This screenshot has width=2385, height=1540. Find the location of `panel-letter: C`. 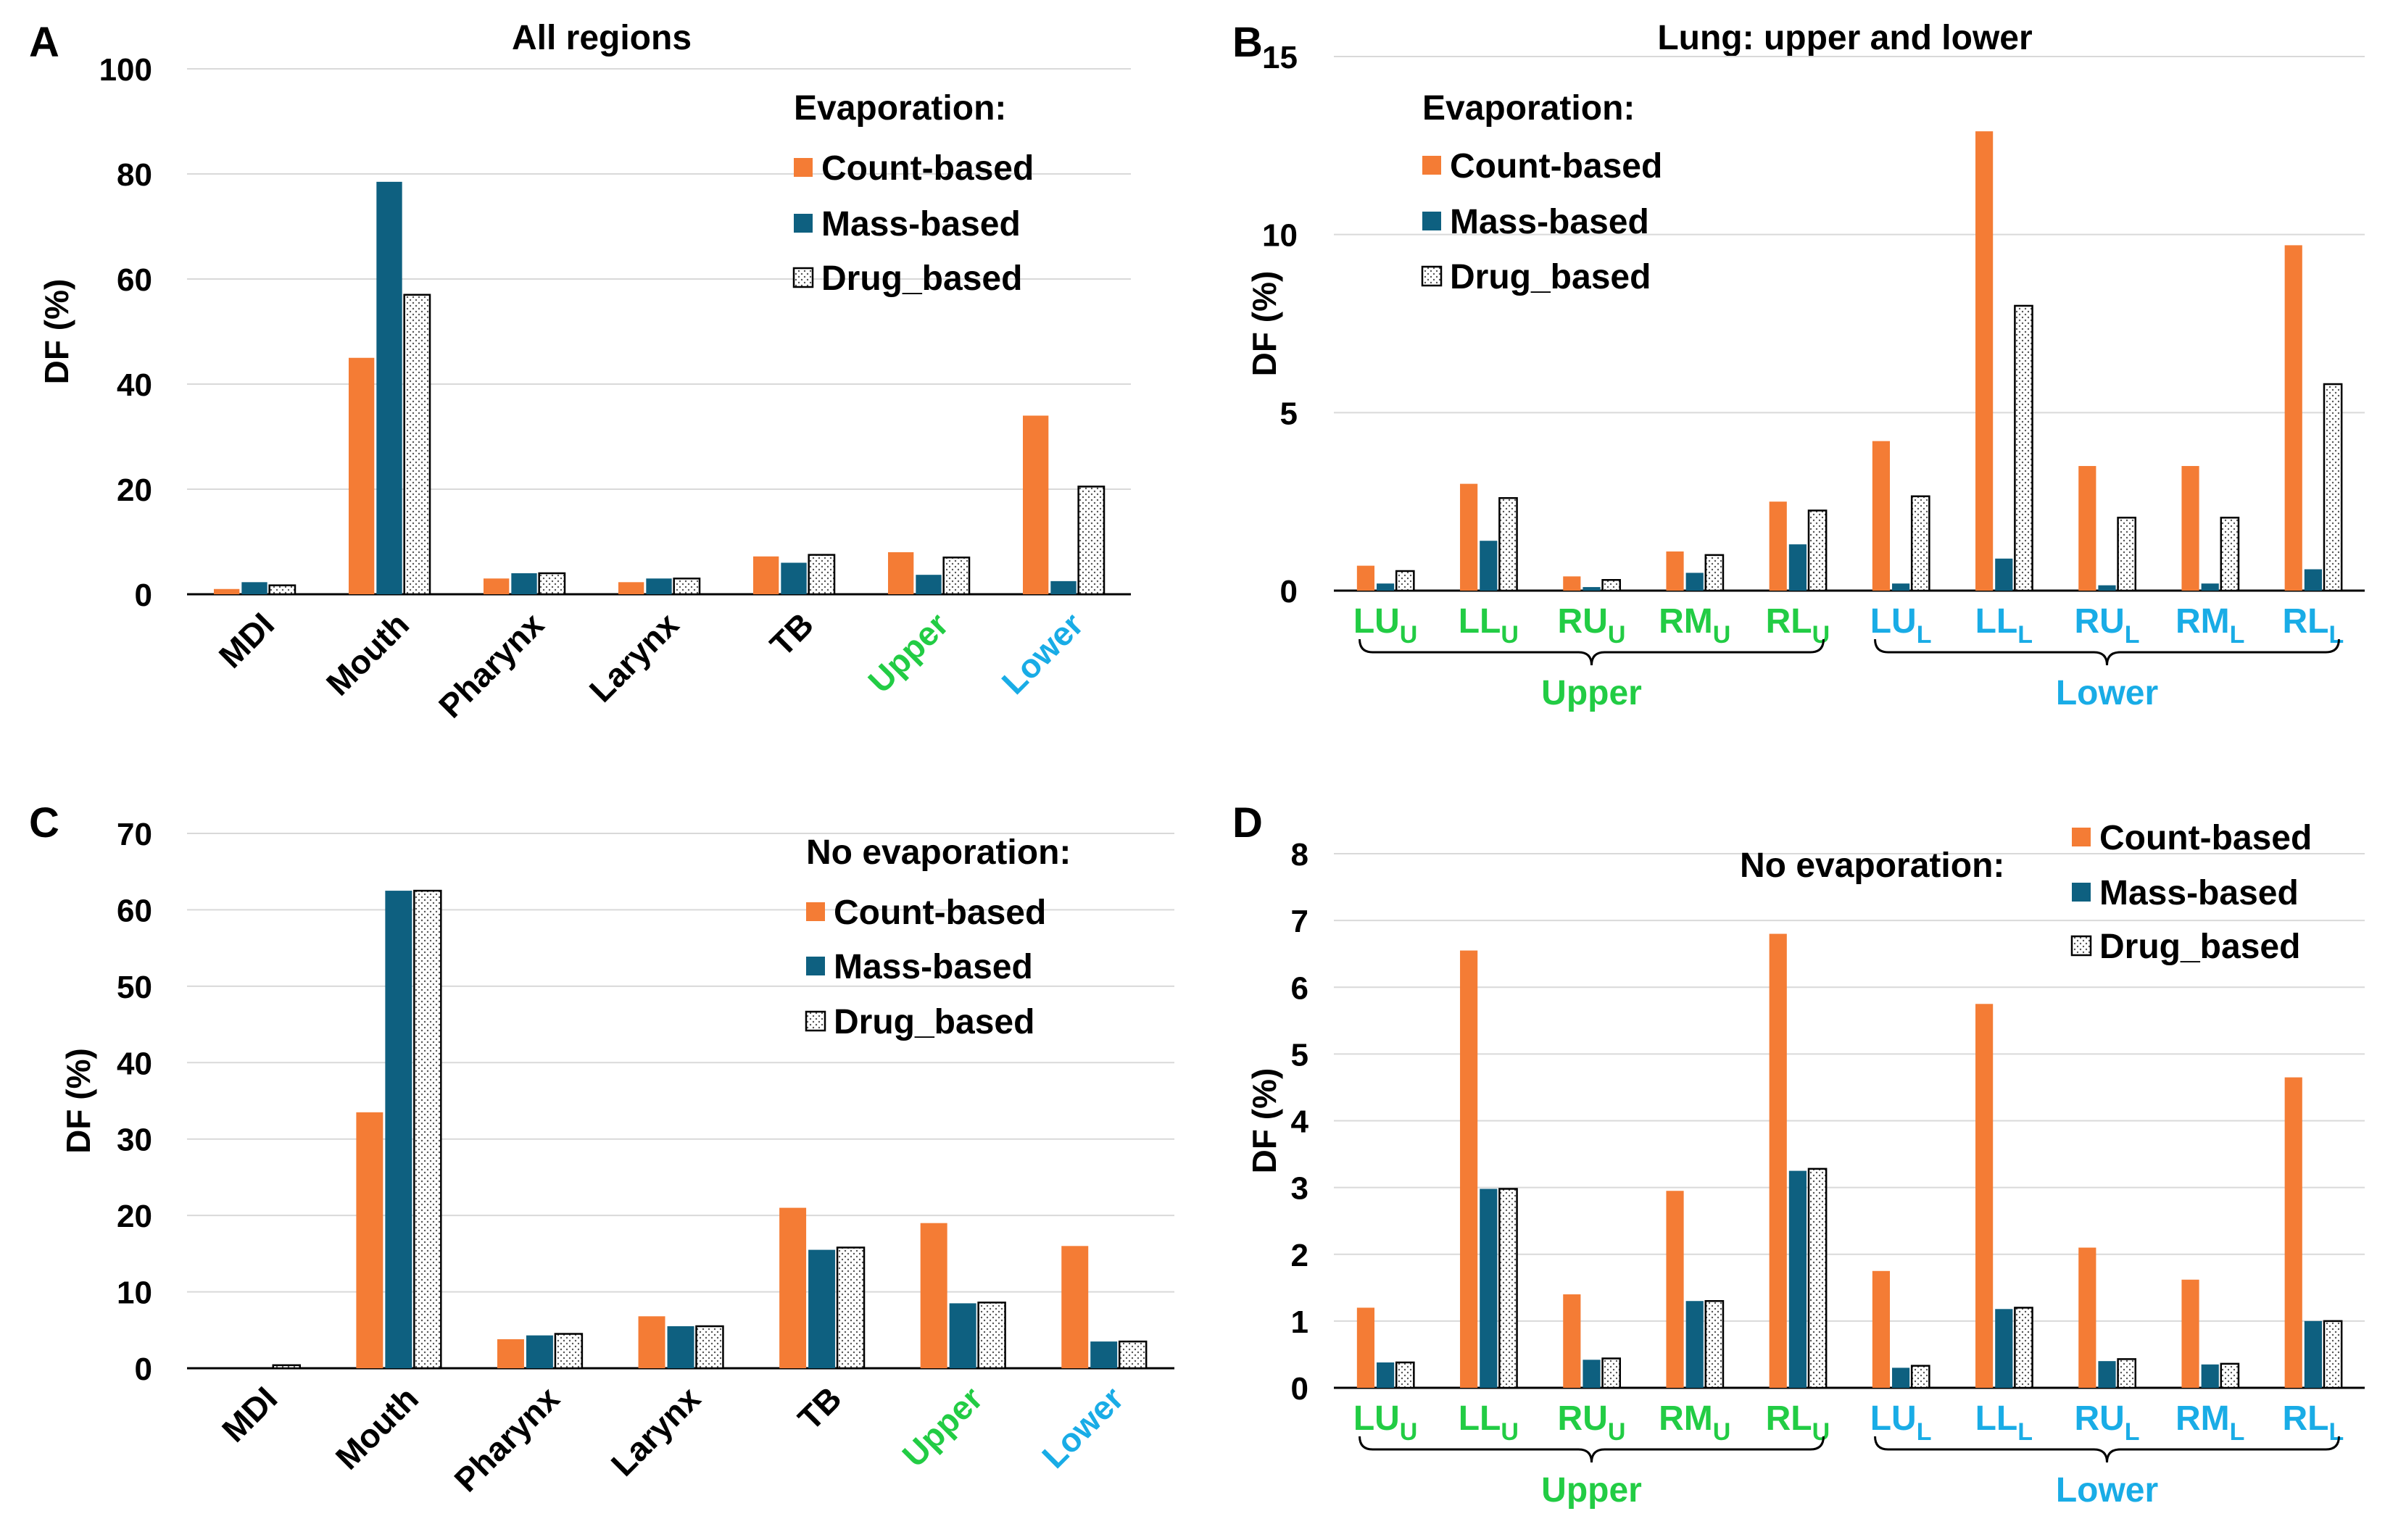

panel-letter: C is located at coordinates (44, 822).